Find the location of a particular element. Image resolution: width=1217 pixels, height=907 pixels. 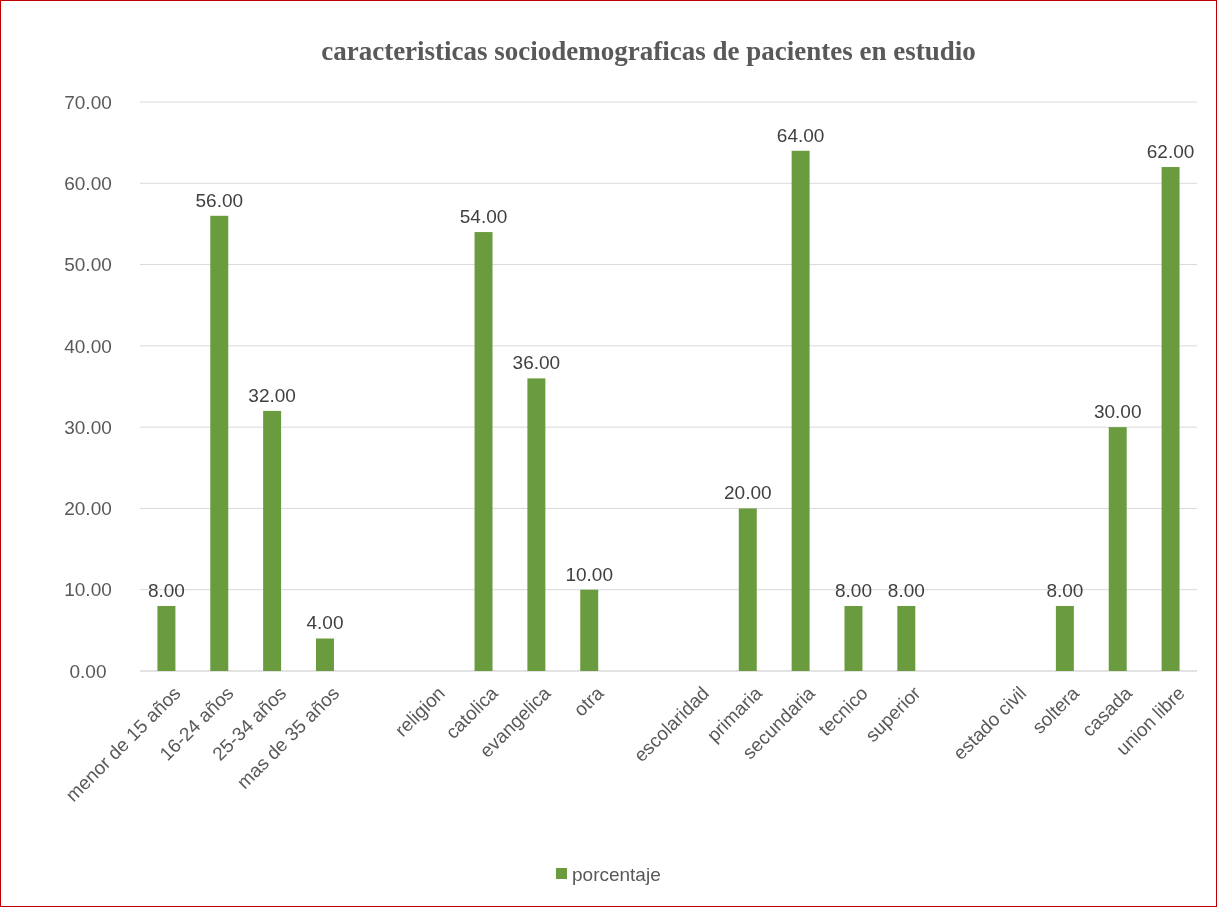

y-tick-label: 20.00 is located at coordinates (88, 509).